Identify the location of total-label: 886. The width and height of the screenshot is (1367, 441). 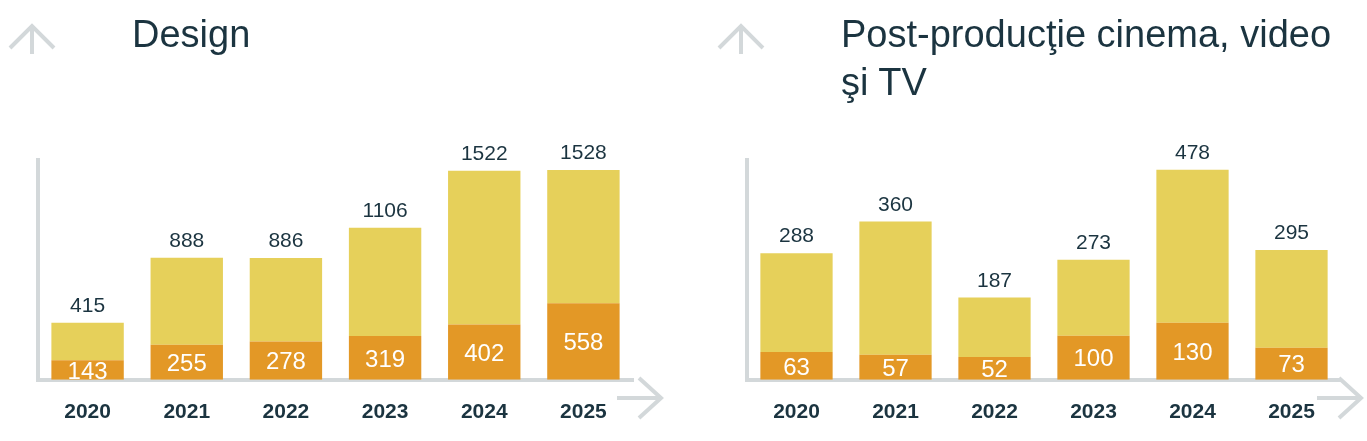
(286, 240).